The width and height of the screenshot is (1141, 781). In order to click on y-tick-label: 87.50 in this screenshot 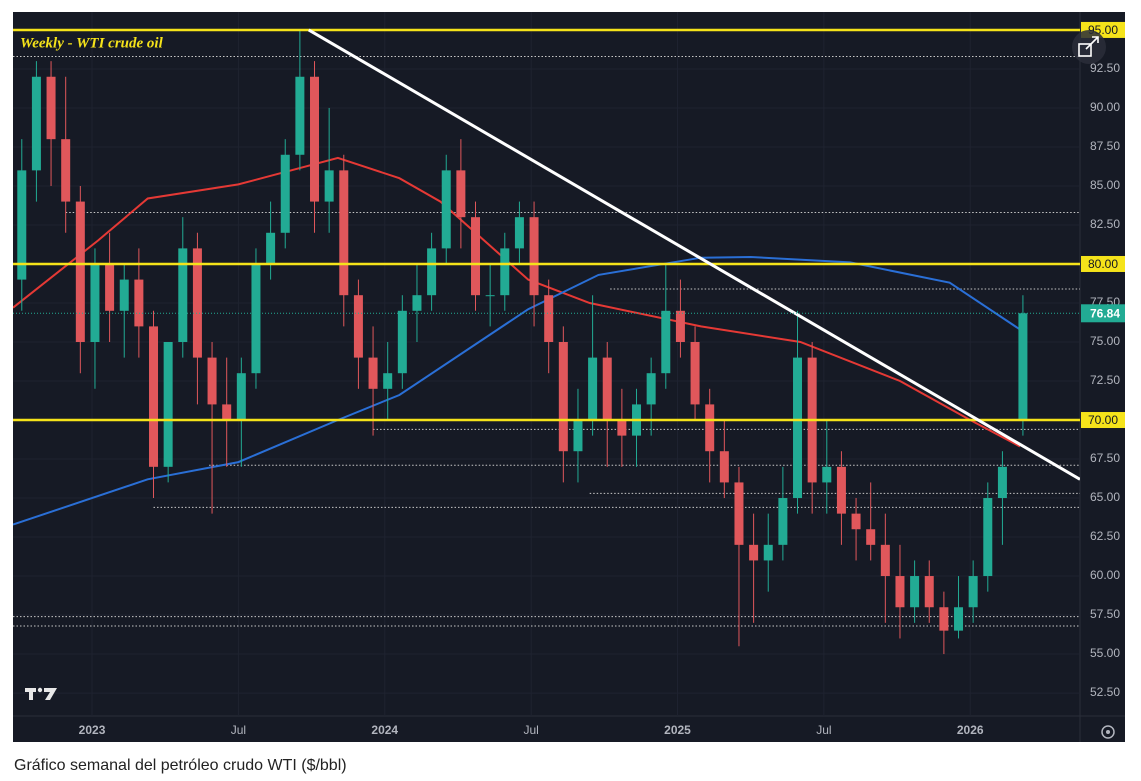, I will do `click(1105, 146)`.